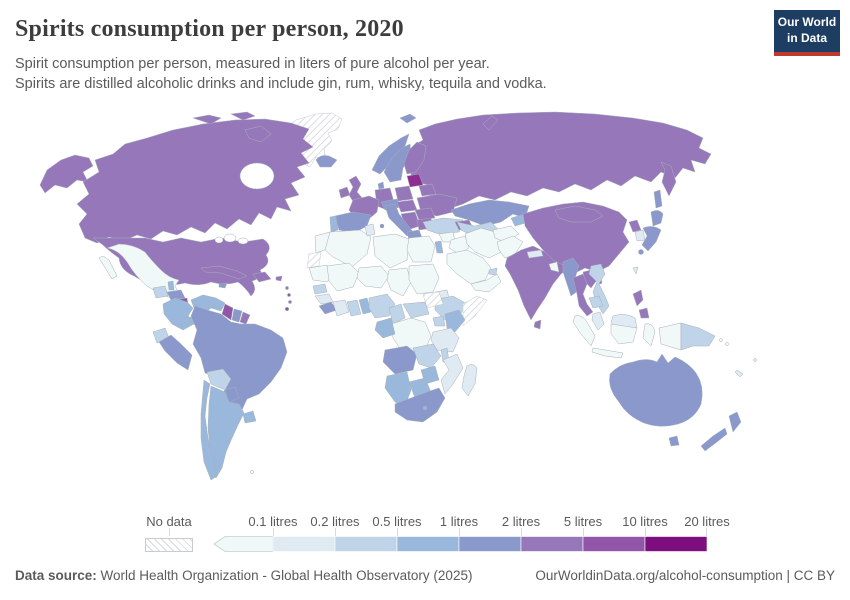 This screenshot has width=850, height=600. What do you see at coordinates (108, 267) in the screenshot?
I see `country-mexico-baja` at bounding box center [108, 267].